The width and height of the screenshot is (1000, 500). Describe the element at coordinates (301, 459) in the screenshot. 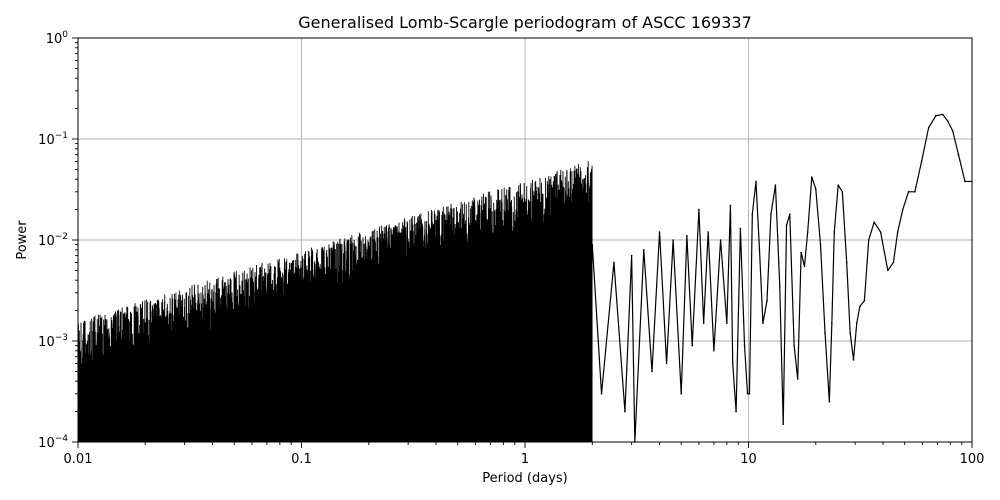

I see `x-tick-label: 0.1` at that location.